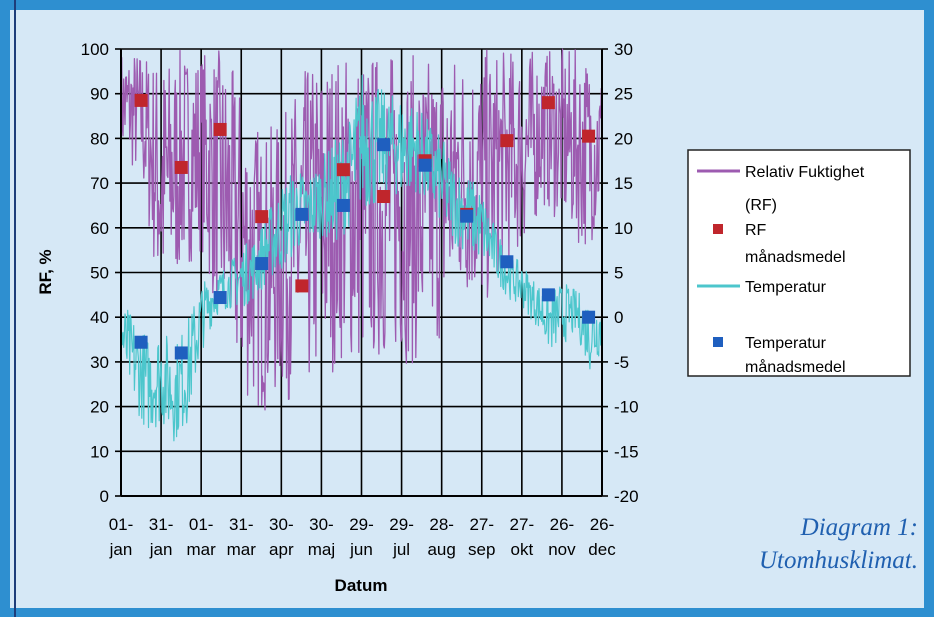 The width and height of the screenshot is (934, 617). I want to click on x-tick-month: jul, so click(401, 549).